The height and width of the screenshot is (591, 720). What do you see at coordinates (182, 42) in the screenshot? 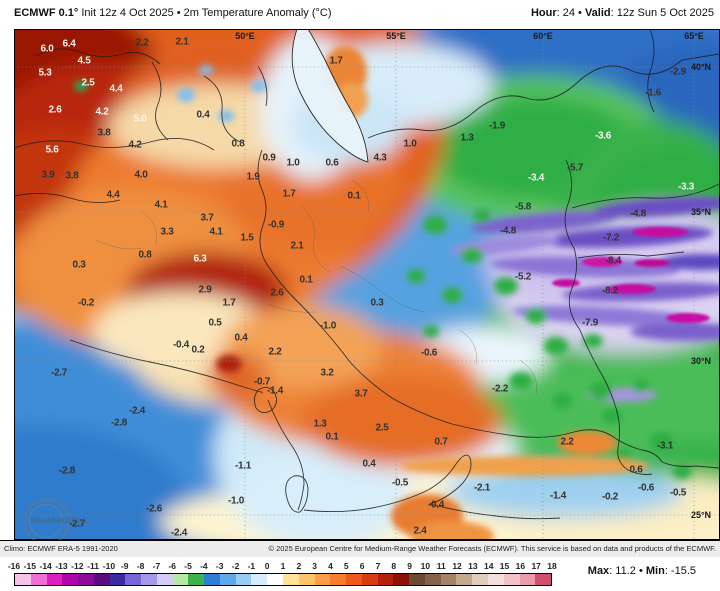
I see `map-value-label: 2.1` at bounding box center [182, 42].